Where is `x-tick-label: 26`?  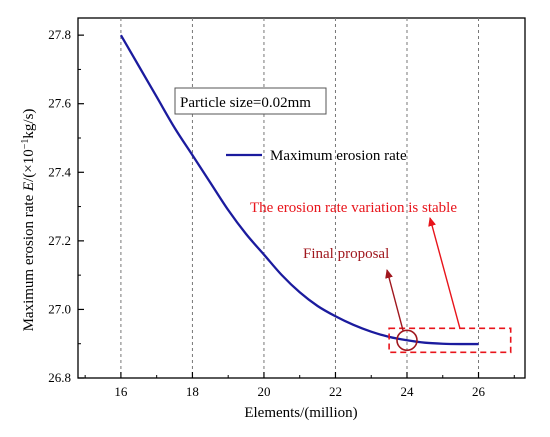
x-tick-label: 26 is located at coordinates (479, 391).